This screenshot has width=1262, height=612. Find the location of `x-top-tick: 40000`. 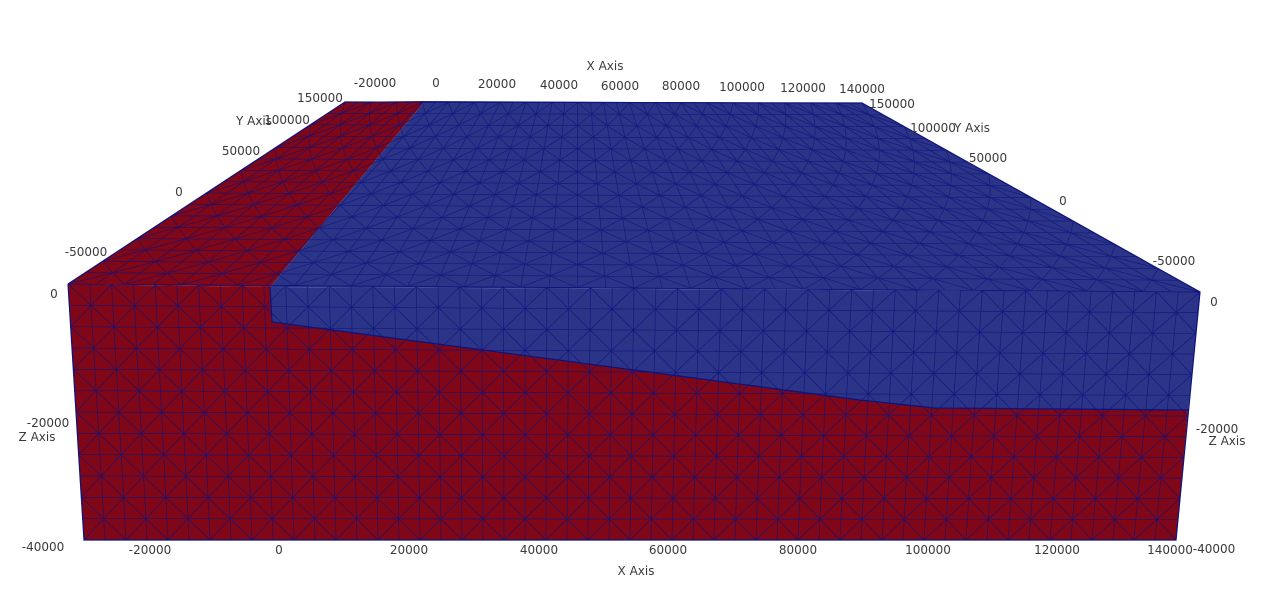

x-top-tick: 40000 is located at coordinates (559, 85).